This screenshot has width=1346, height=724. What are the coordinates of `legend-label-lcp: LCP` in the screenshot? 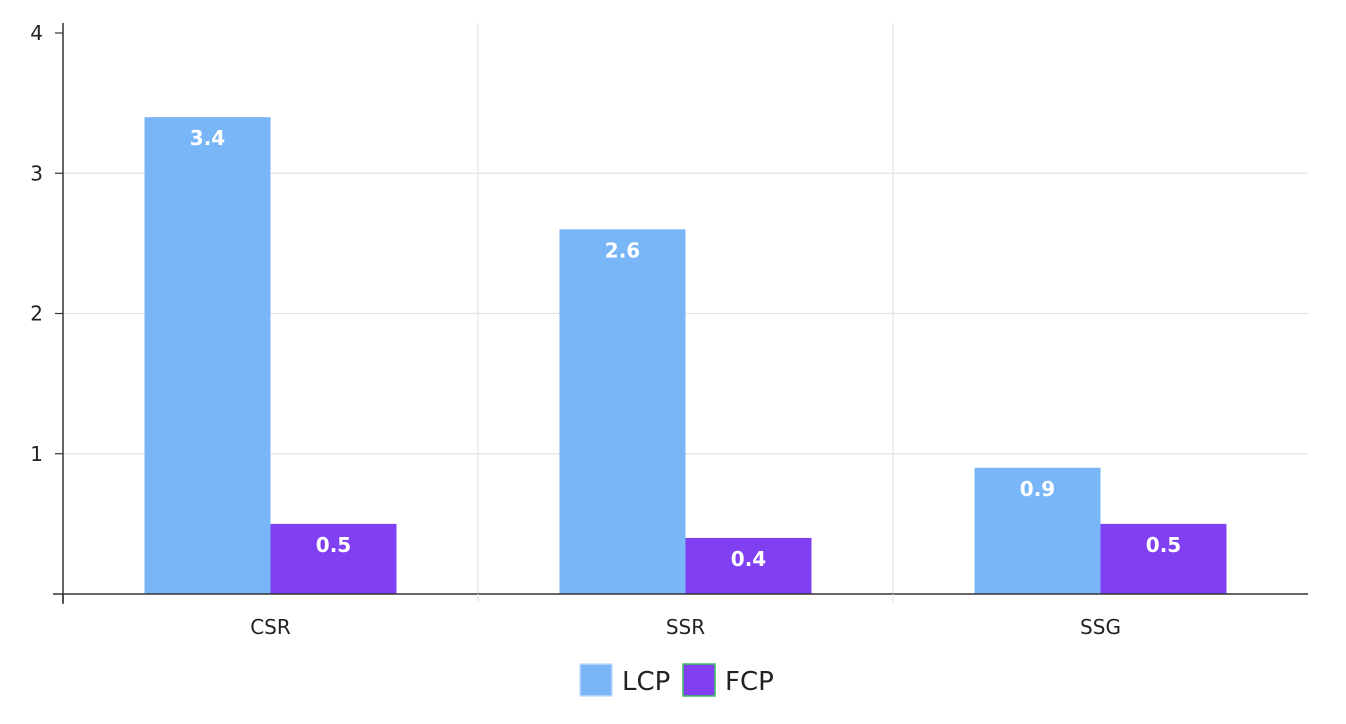 It's located at (646, 682).